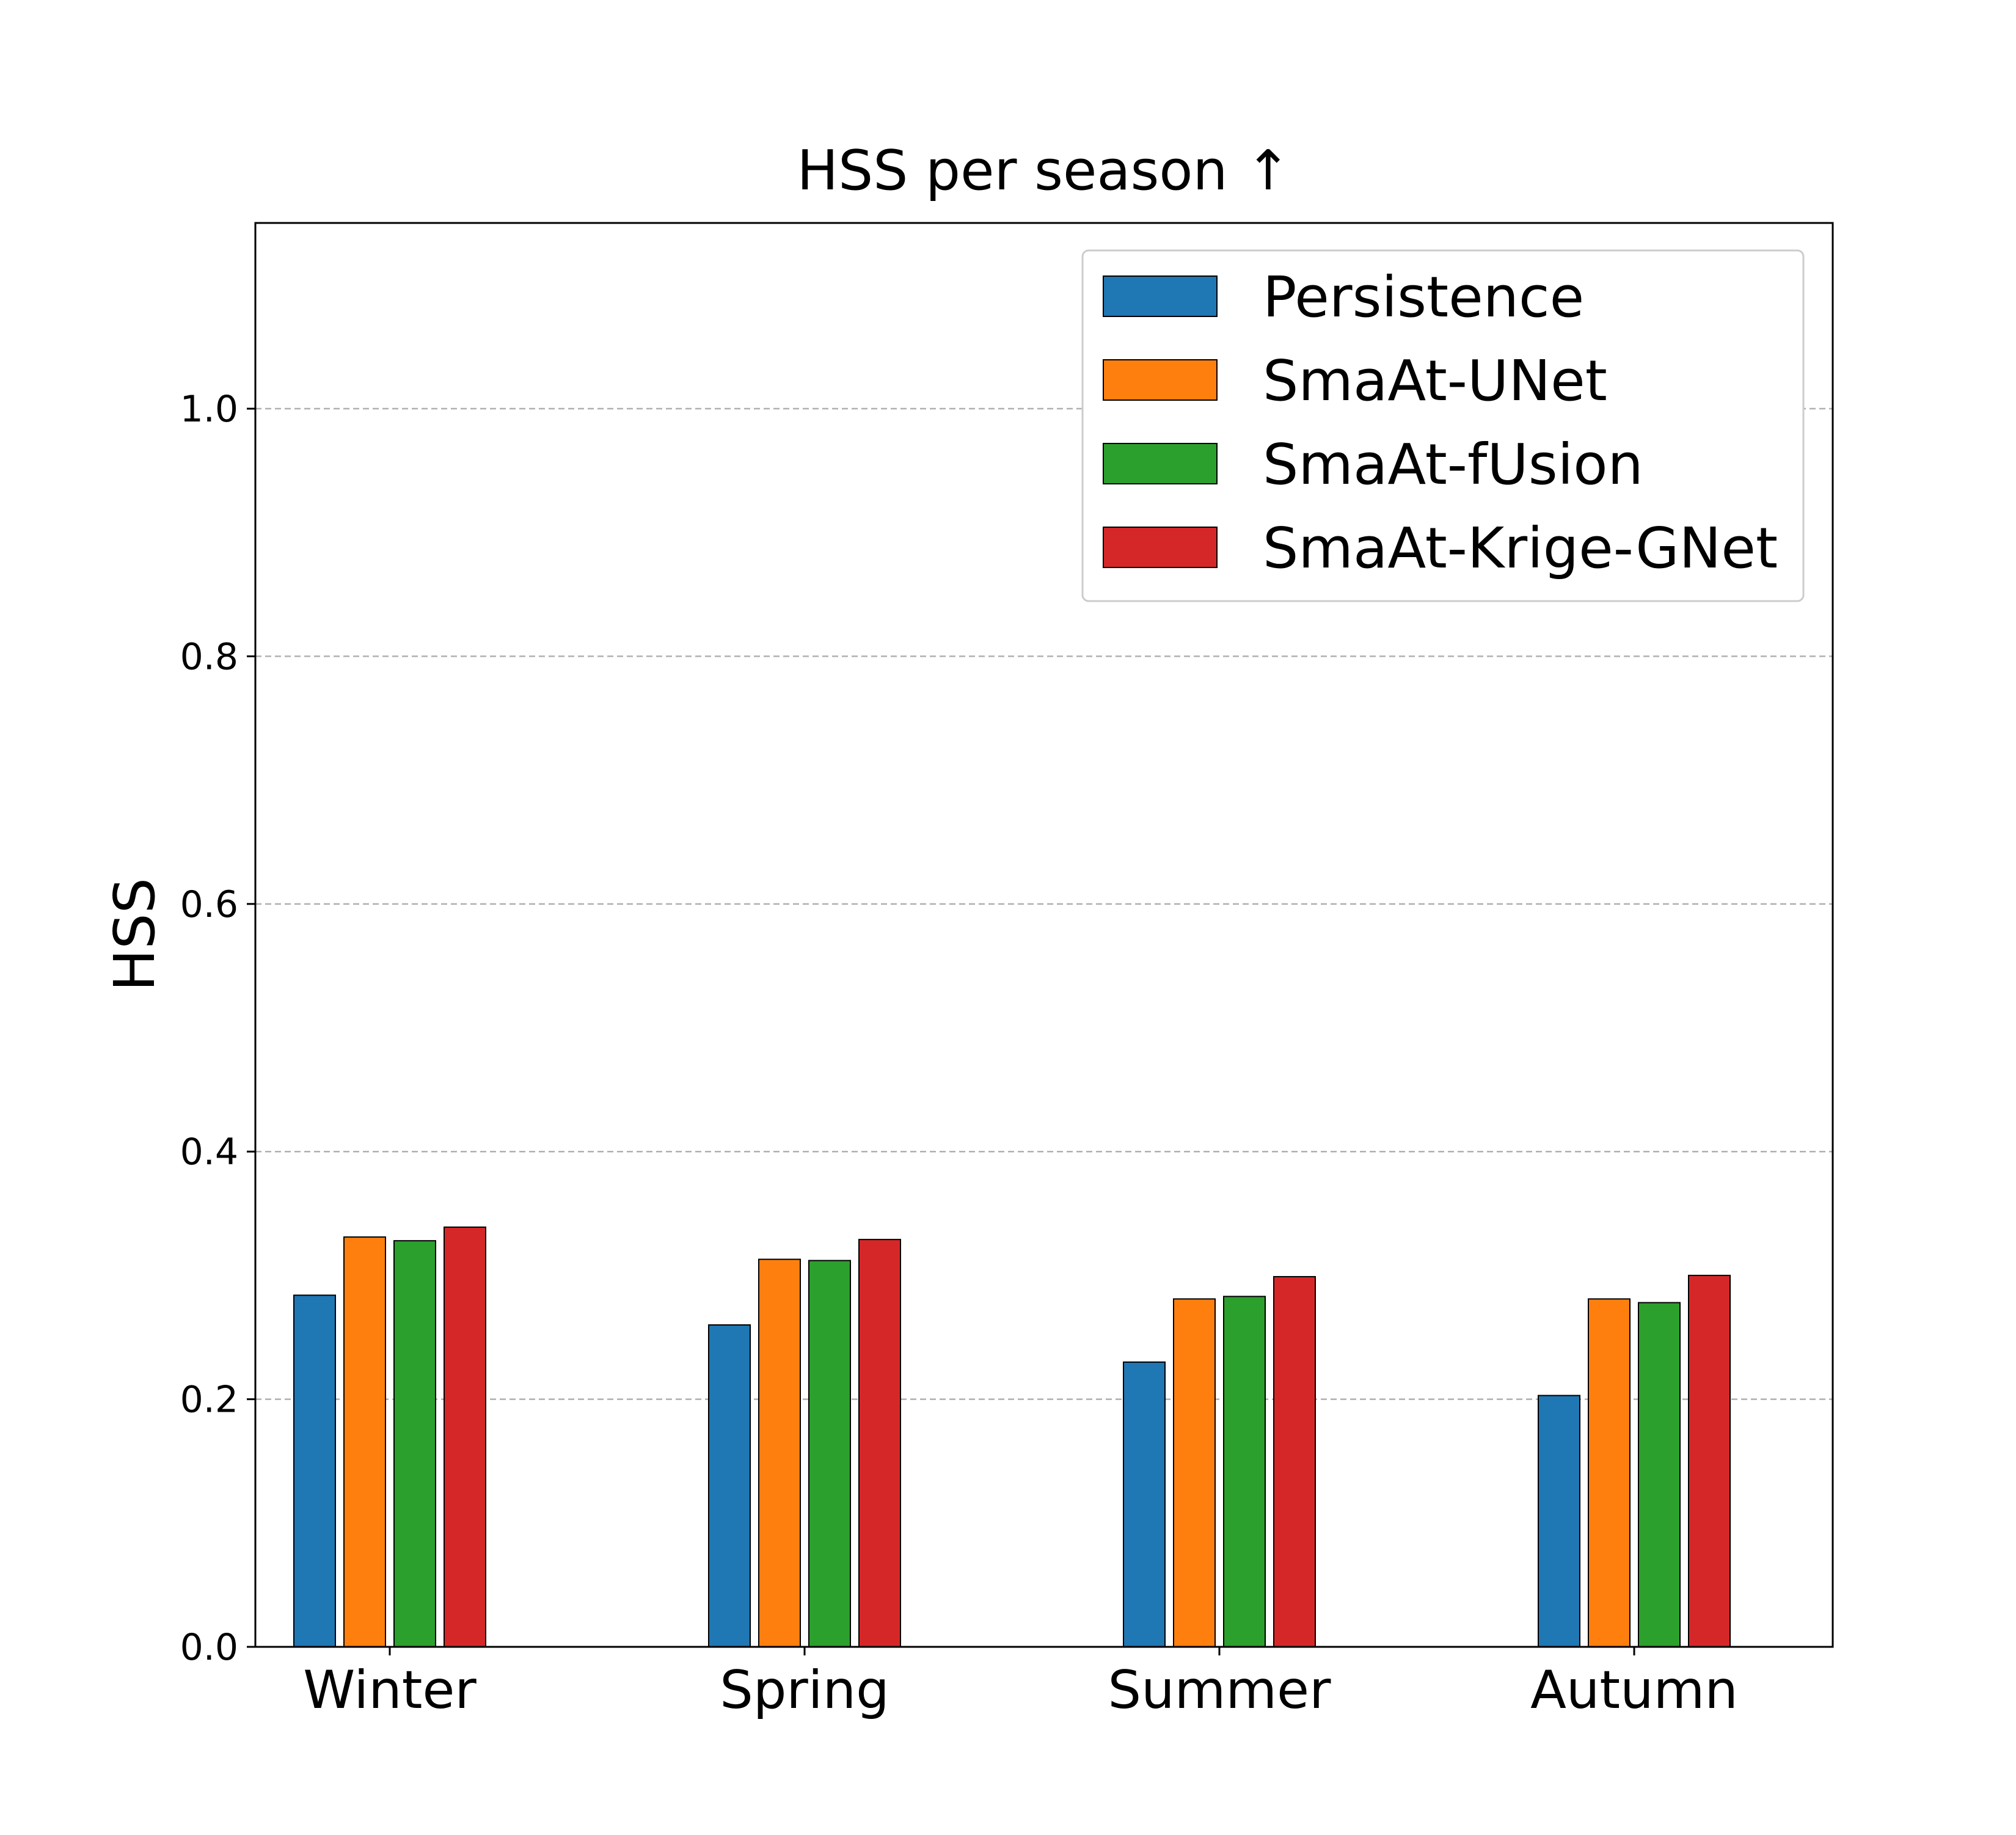 Image resolution: width=2016 pixels, height=1835 pixels. What do you see at coordinates (1294, 1461) in the screenshot?
I see `bar-smaat-krige-gnet-summer` at bounding box center [1294, 1461].